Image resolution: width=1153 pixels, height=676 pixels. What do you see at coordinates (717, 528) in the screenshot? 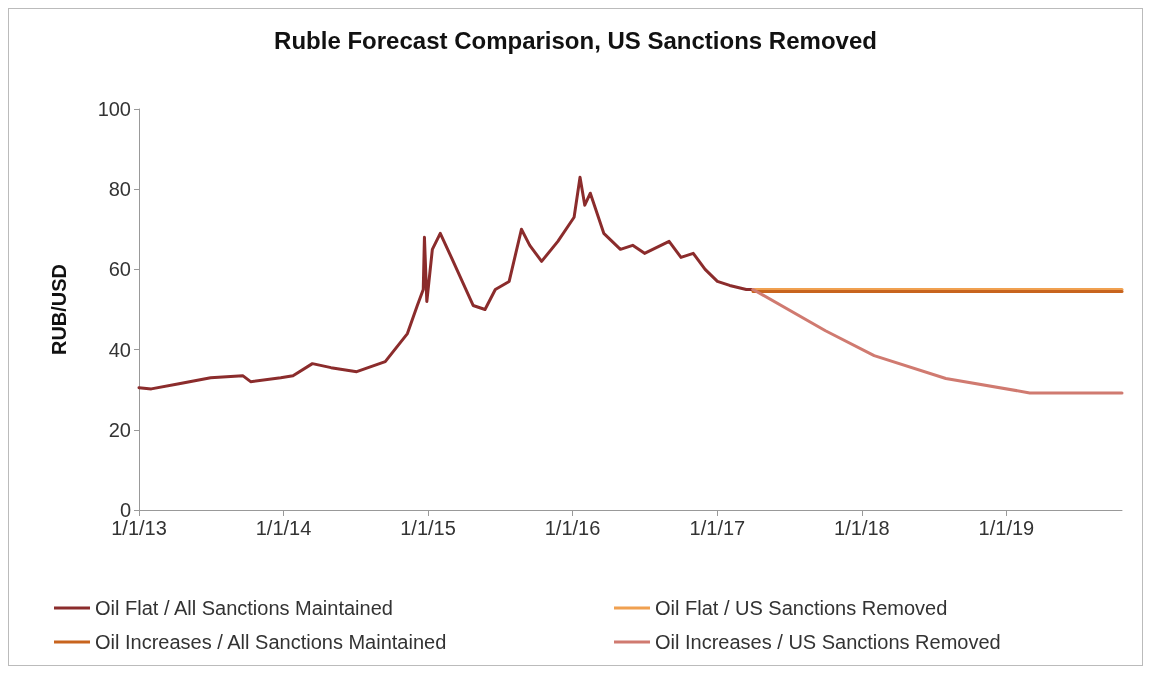
I see `x-tick-label: 1/1/17` at bounding box center [717, 528].